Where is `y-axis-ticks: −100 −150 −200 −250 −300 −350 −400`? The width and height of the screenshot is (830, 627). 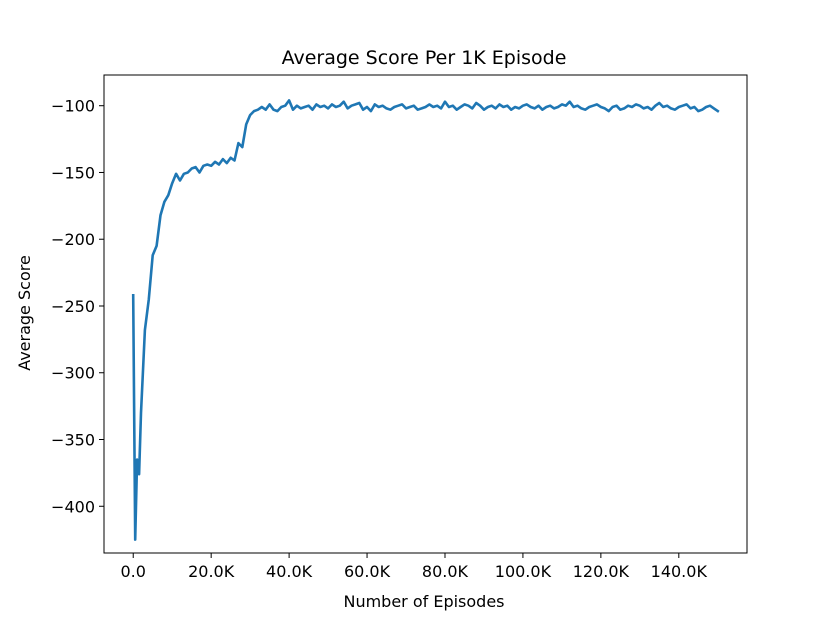 y-axis-ticks: −100 −150 −200 −250 −300 −350 −400 is located at coordinates (77, 306).